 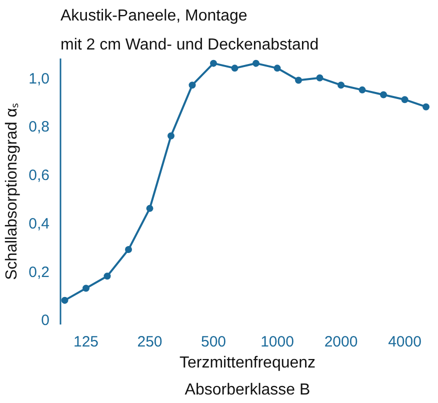 What do you see at coordinates (277, 342) in the screenshot?
I see `x-tick-label: 1000` at bounding box center [277, 342].